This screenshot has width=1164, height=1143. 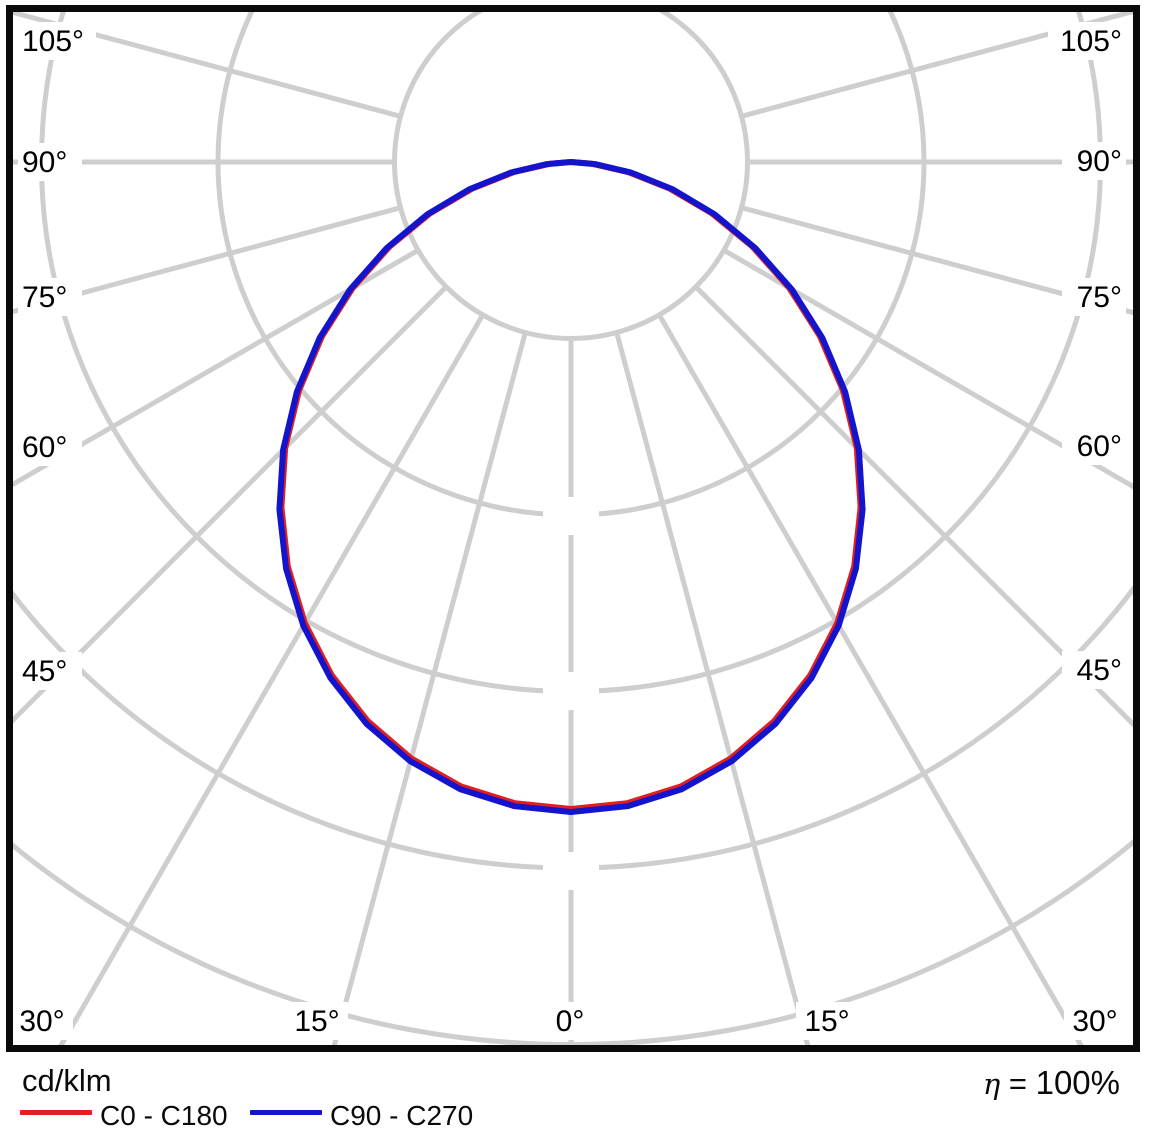 I want to click on legend-swatch-c90-c270, so click(x=286, y=1112).